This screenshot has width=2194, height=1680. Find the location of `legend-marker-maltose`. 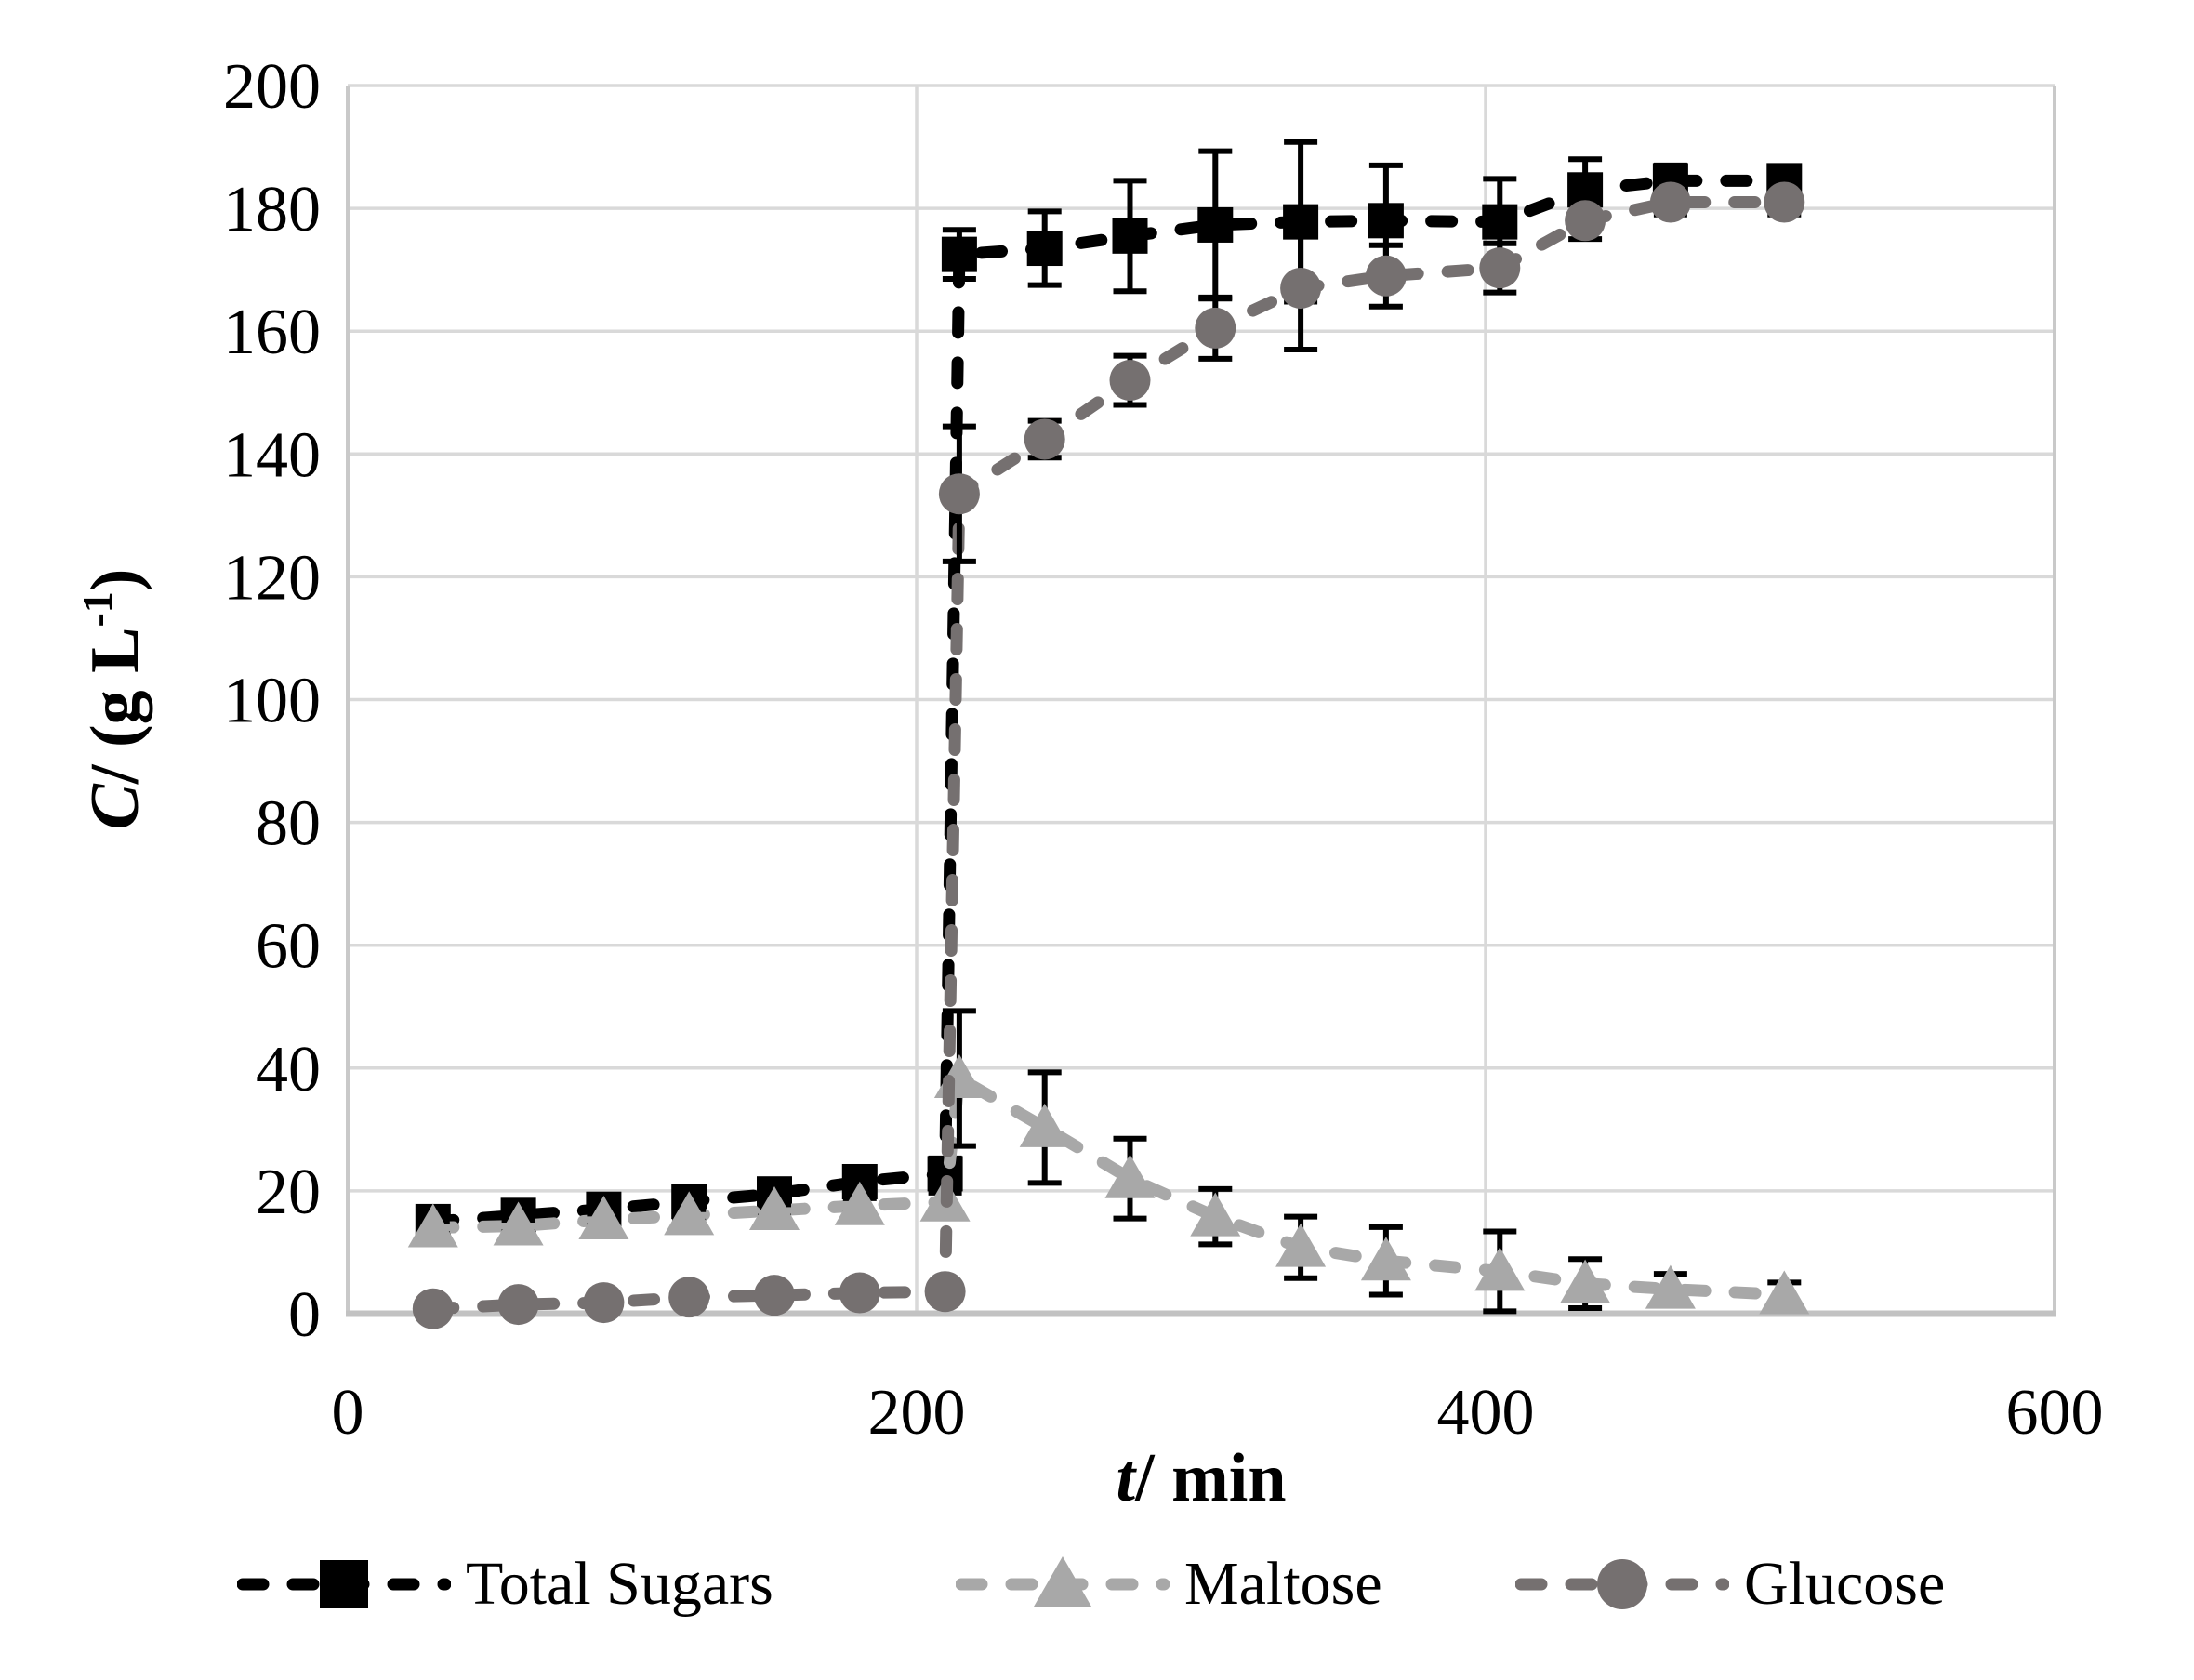

legend-marker-maltose is located at coordinates (1063, 1581).